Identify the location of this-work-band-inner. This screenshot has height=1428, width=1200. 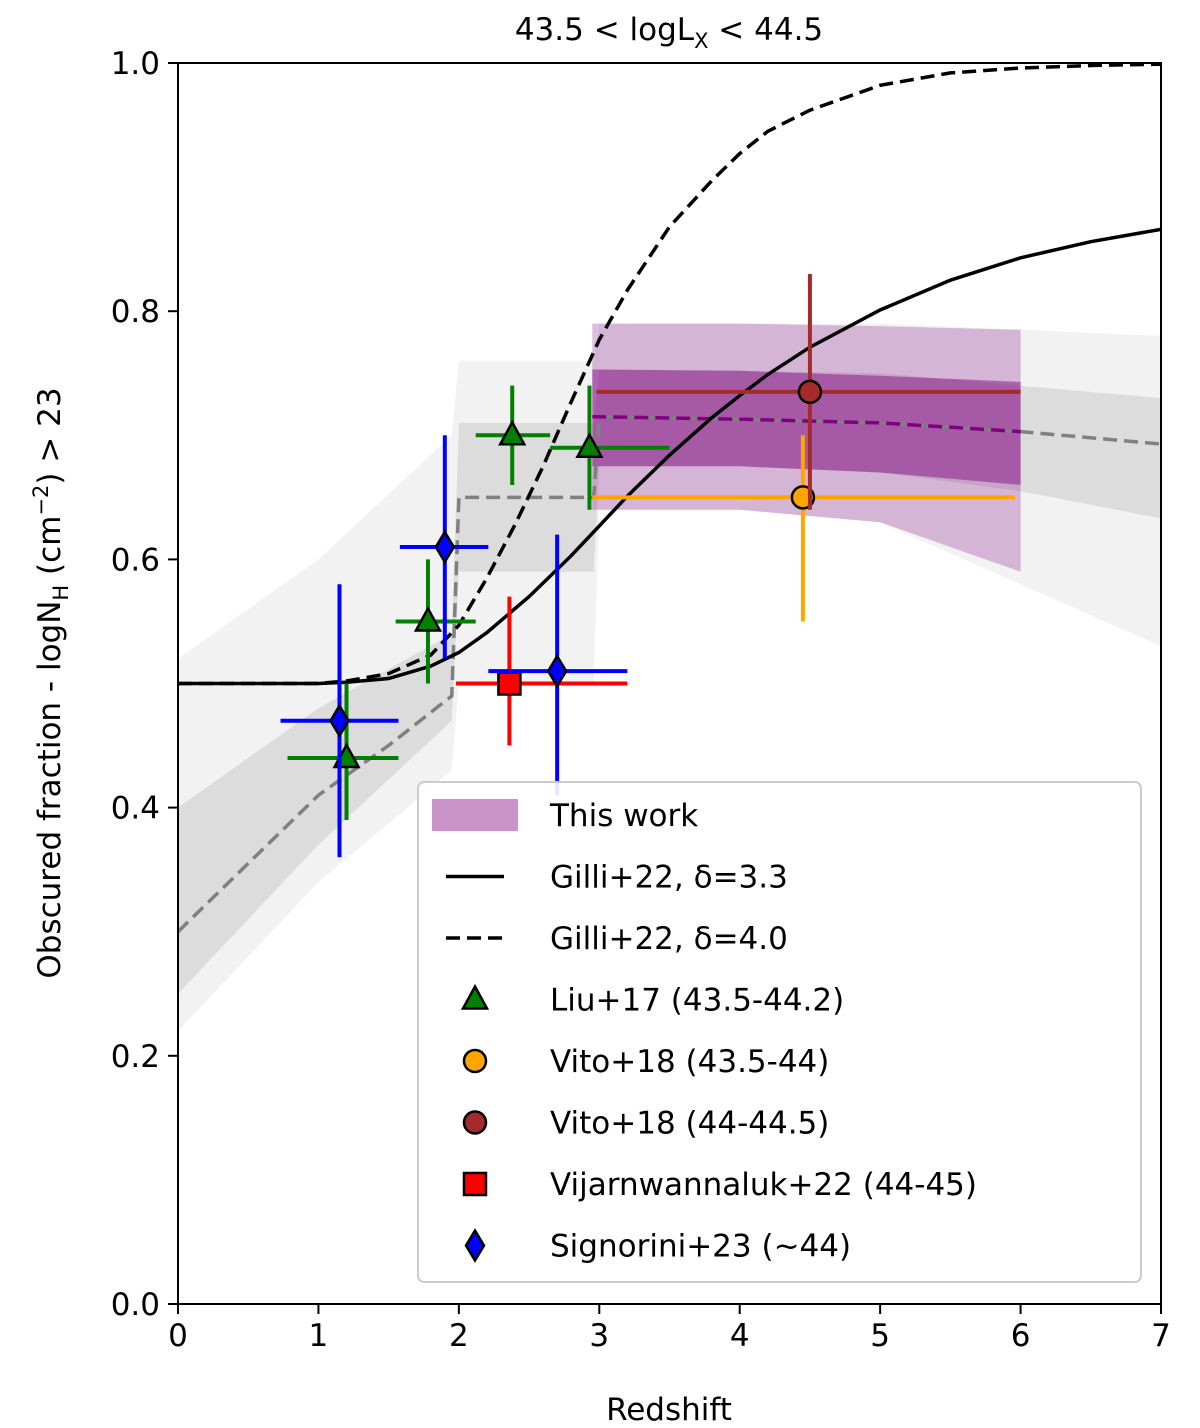
(806, 427).